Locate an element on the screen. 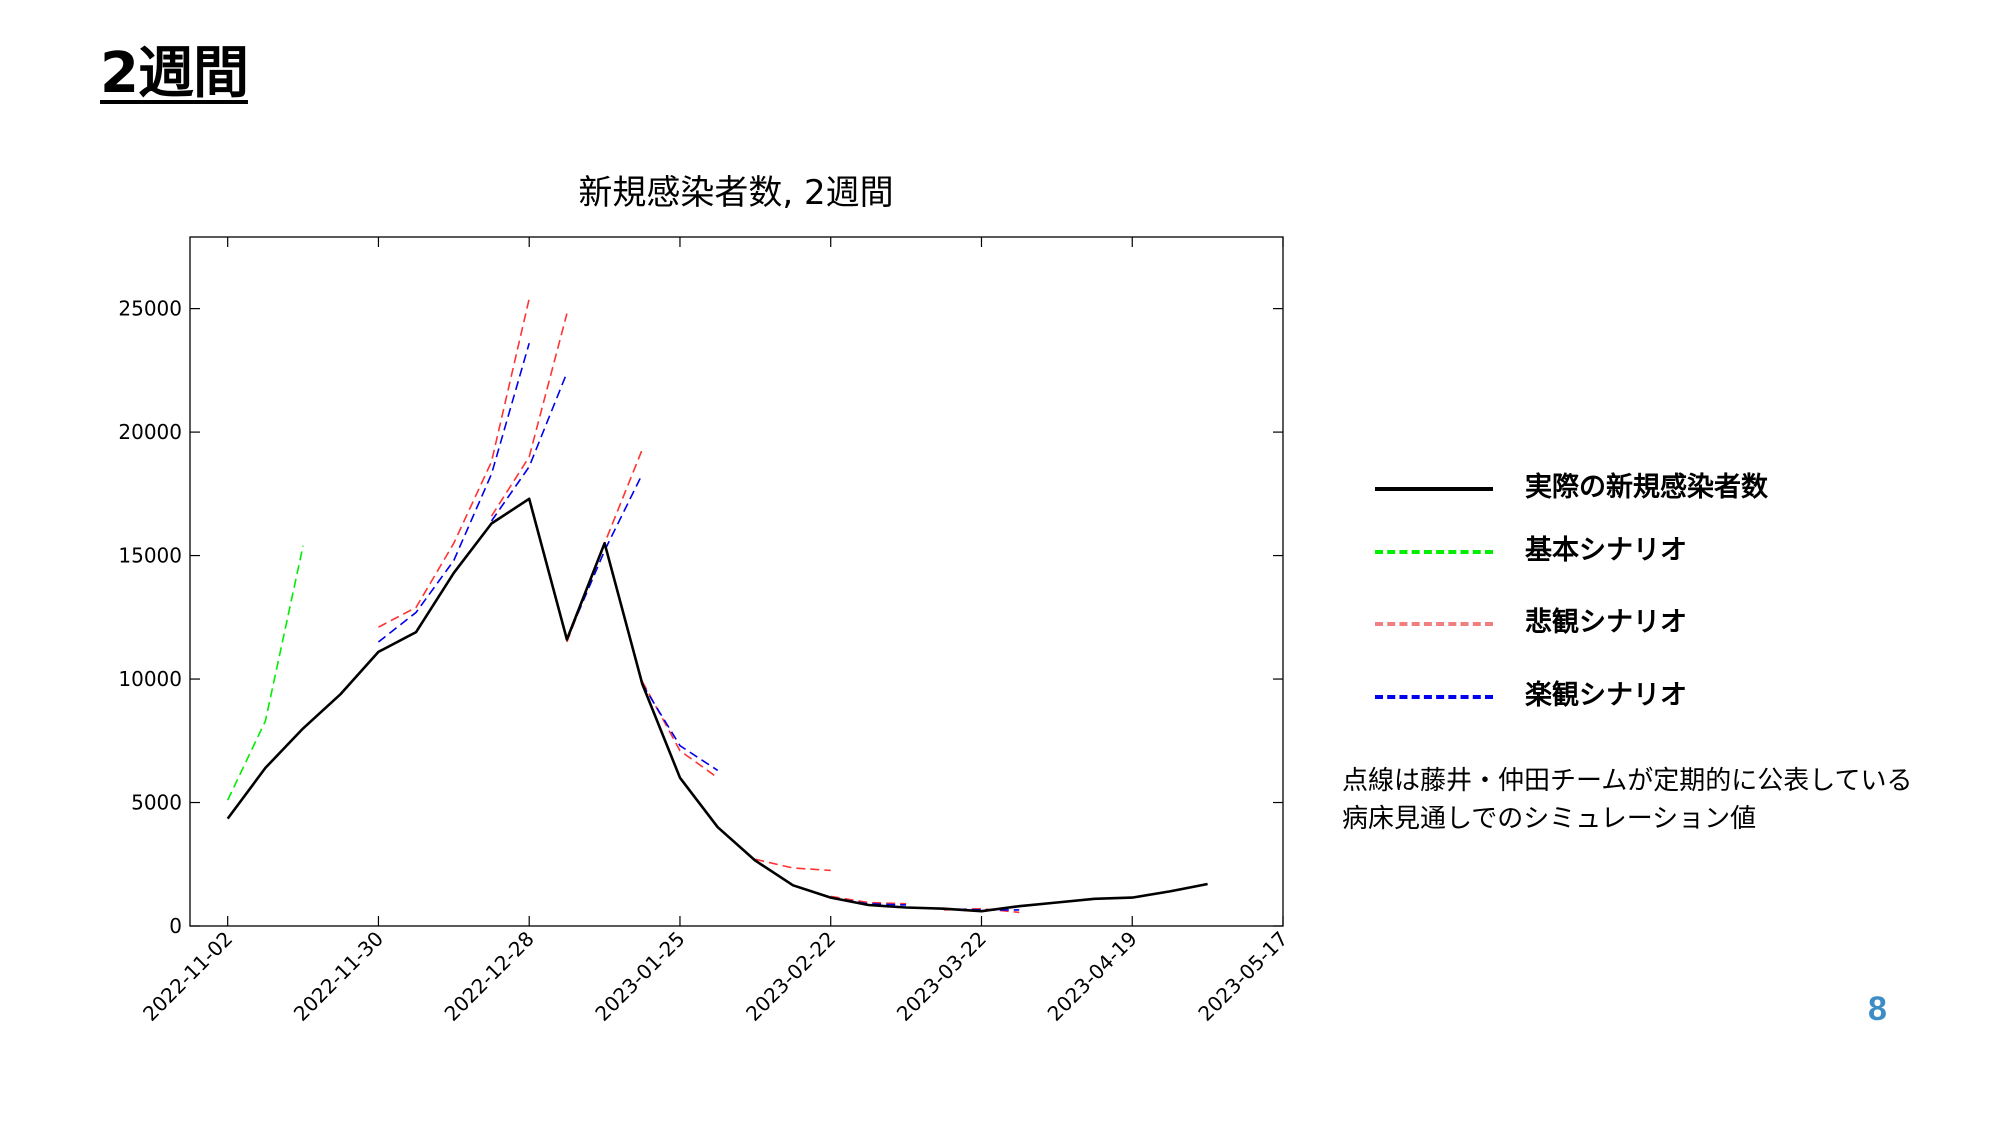  y-tick-label: 10000 is located at coordinates (150, 679).